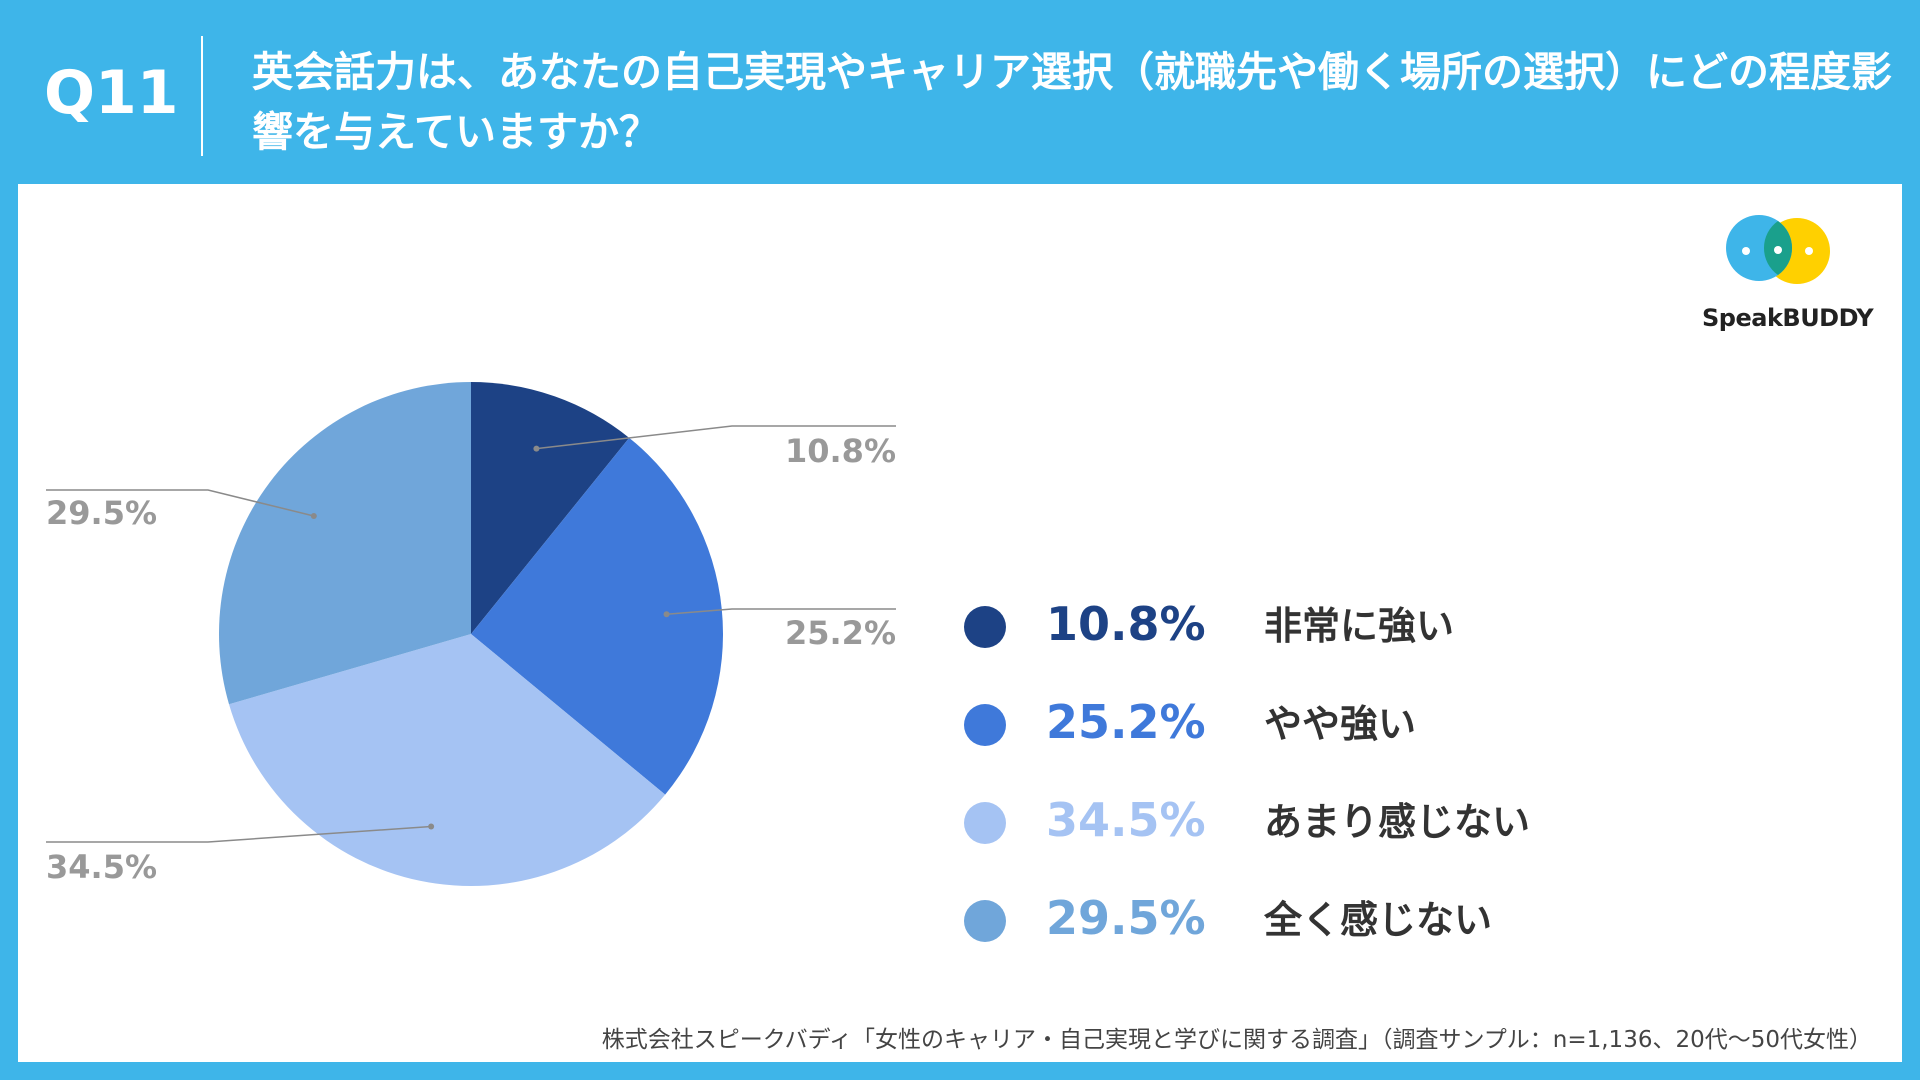 The image size is (1920, 1080). Describe the element at coordinates (1778, 249) in the screenshot. I see `logo-icon` at that location.